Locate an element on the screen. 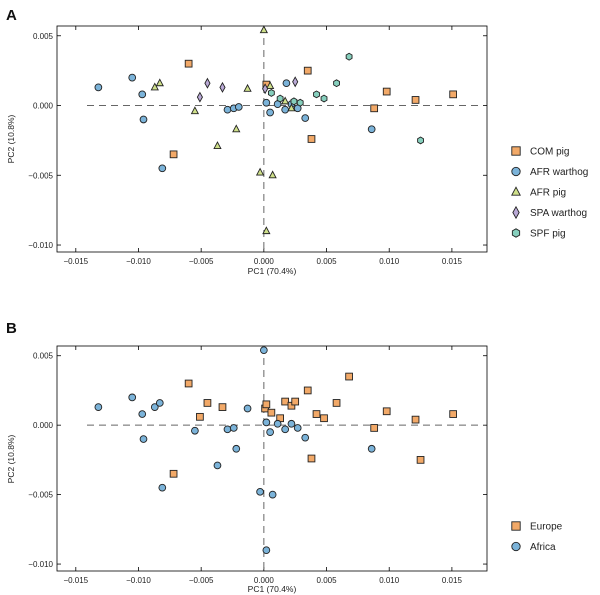 This screenshot has height=595, width=600. panel-letter-b: B is located at coordinates (11, 328).